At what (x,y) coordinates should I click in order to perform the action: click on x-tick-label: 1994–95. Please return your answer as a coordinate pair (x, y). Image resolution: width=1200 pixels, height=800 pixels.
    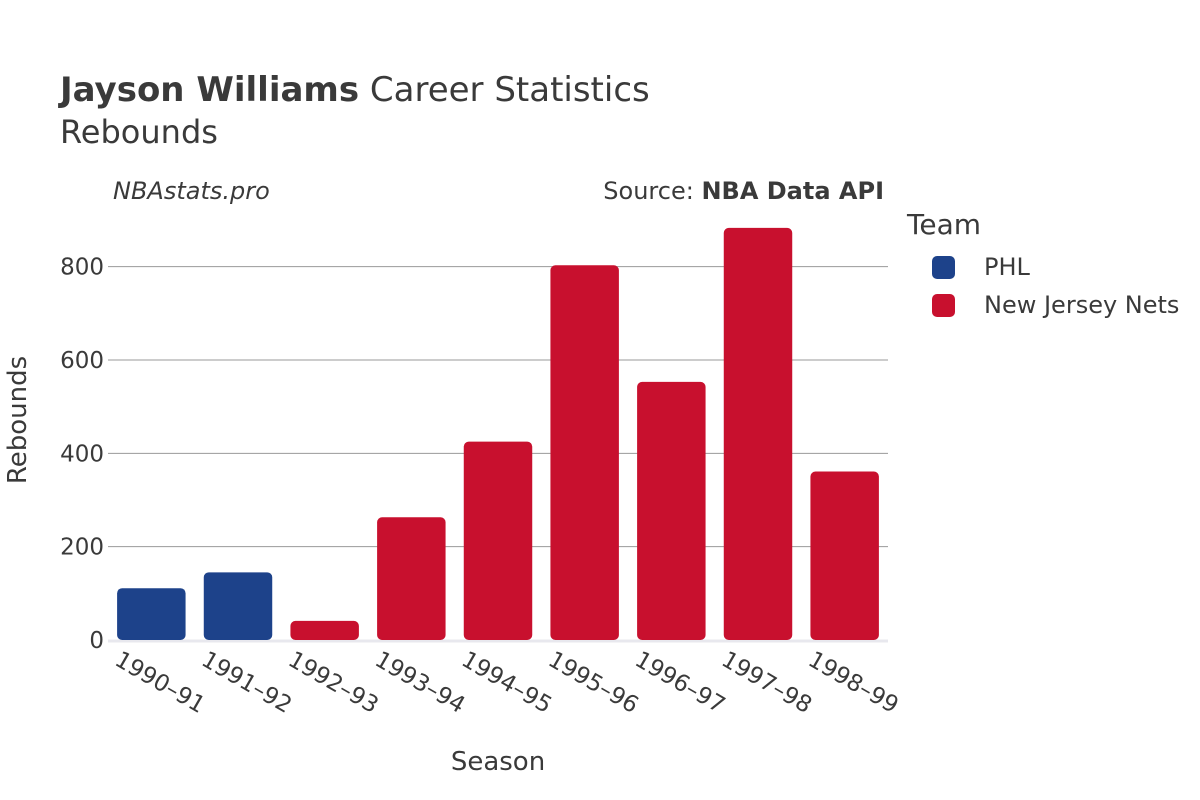
    Looking at the image, I should click on (506, 683).